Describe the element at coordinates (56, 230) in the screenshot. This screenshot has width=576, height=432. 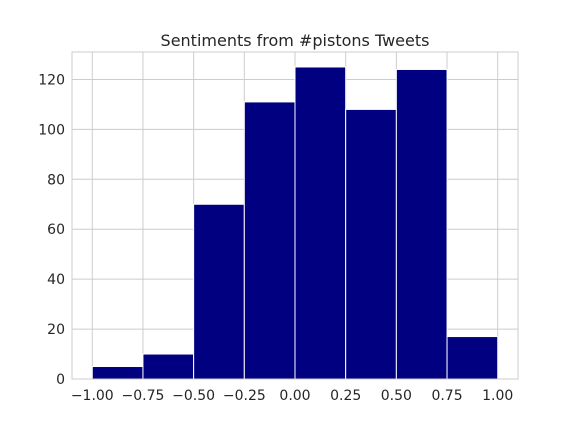
I see `y-tick-label: 60` at that location.